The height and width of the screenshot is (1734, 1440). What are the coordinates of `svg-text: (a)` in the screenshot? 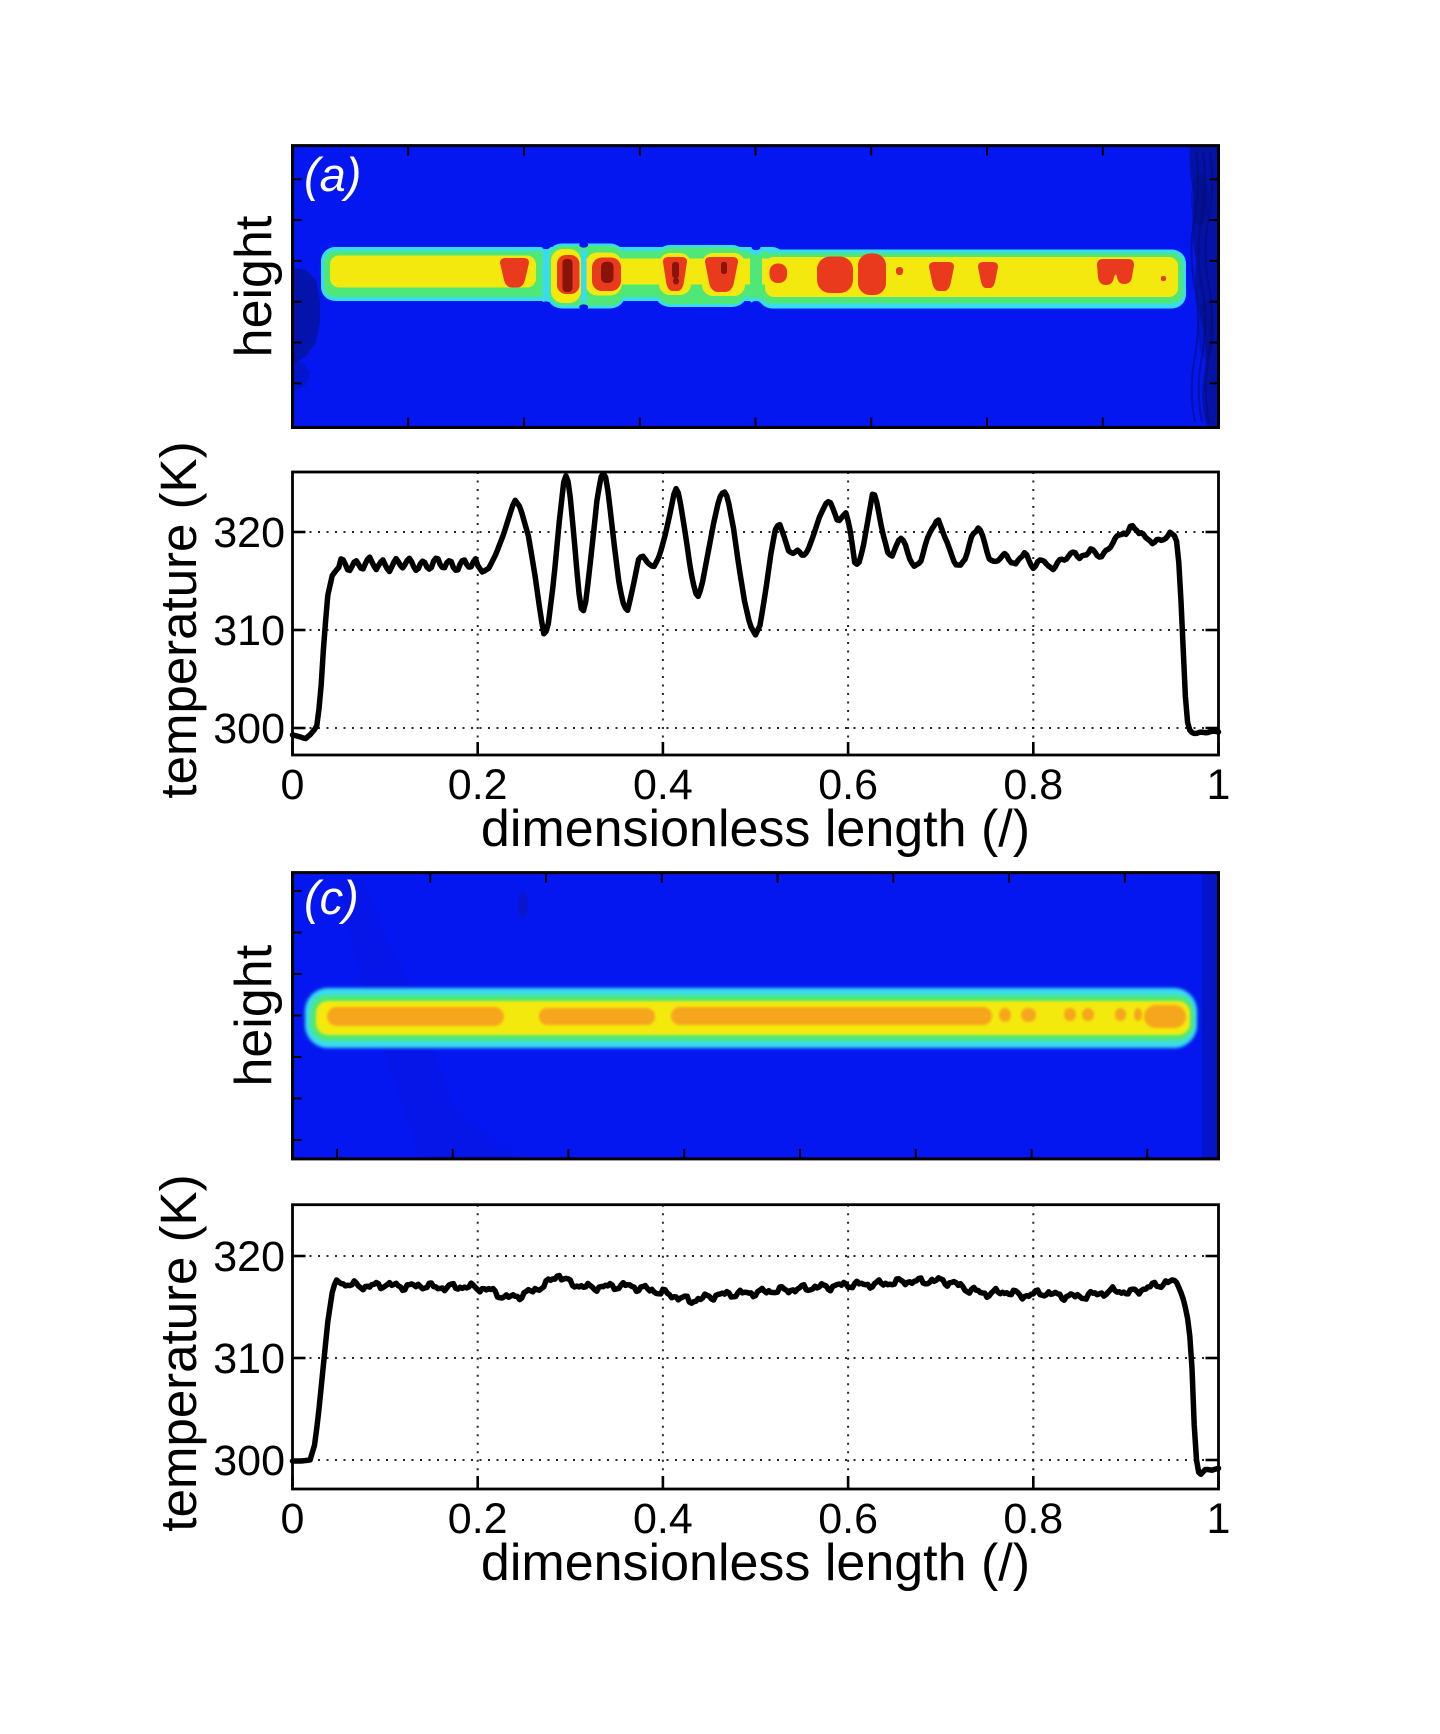 It's located at (332, 174).